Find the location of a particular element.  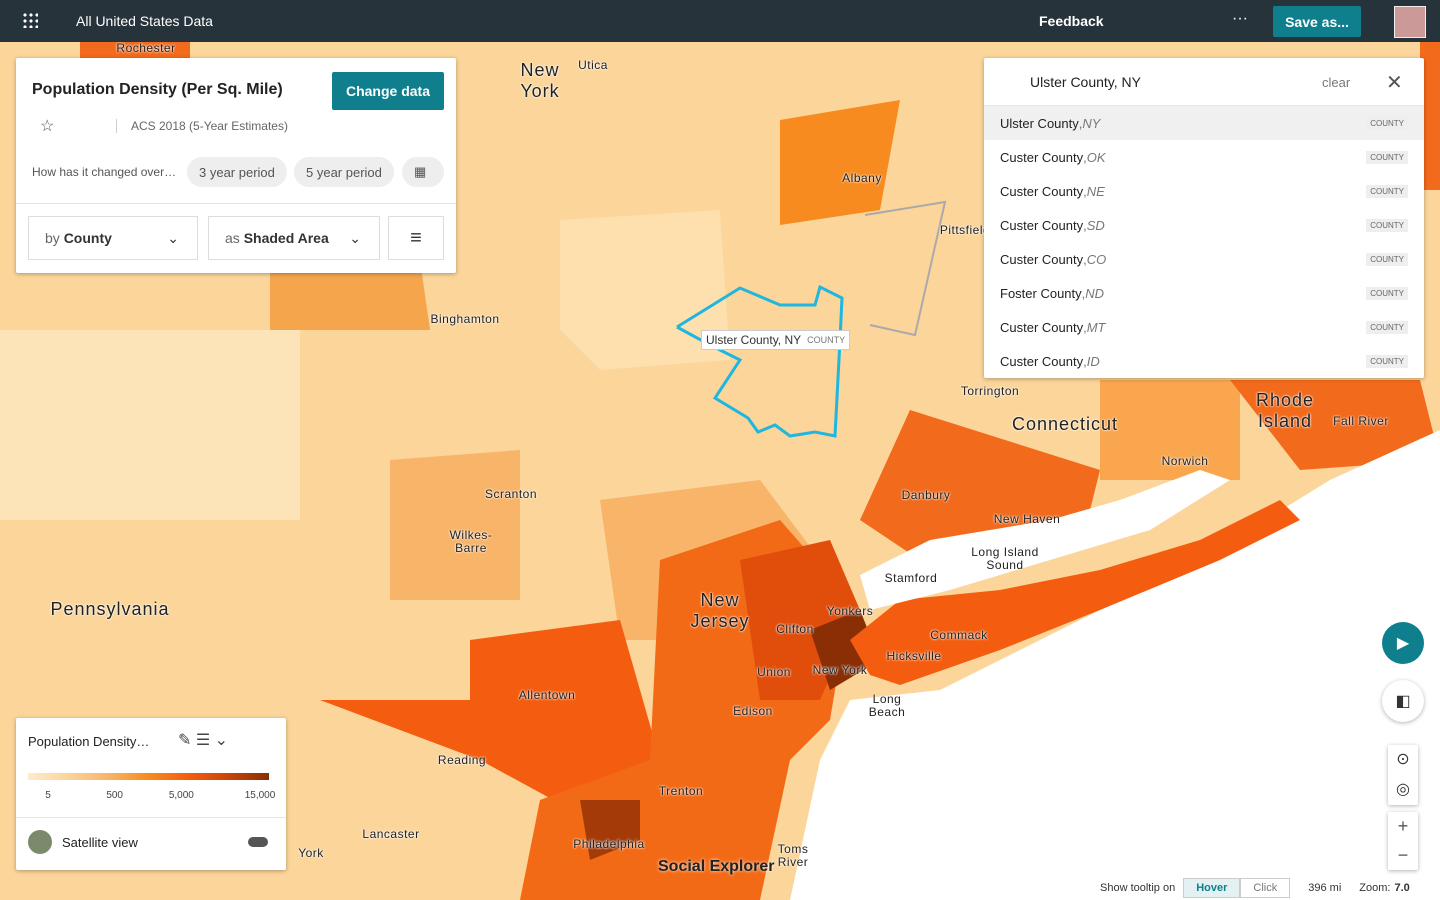

zoom-label: Zoom: is located at coordinates (1375, 888).